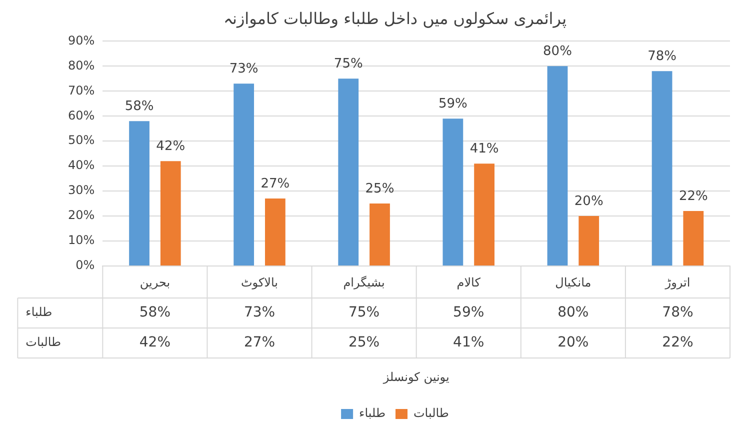  I want to click on data-label: 73%, so click(260, 312).